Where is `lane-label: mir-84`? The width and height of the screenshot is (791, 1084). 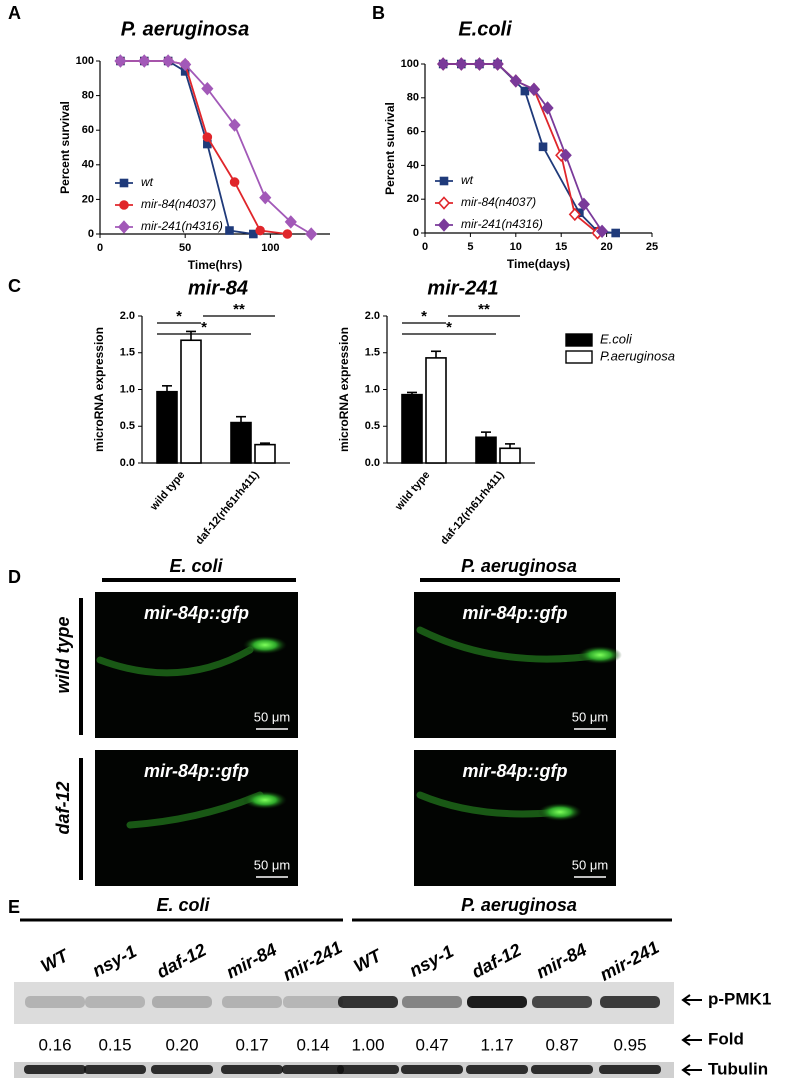
lane-label: mir-84 is located at coordinates (251, 960).